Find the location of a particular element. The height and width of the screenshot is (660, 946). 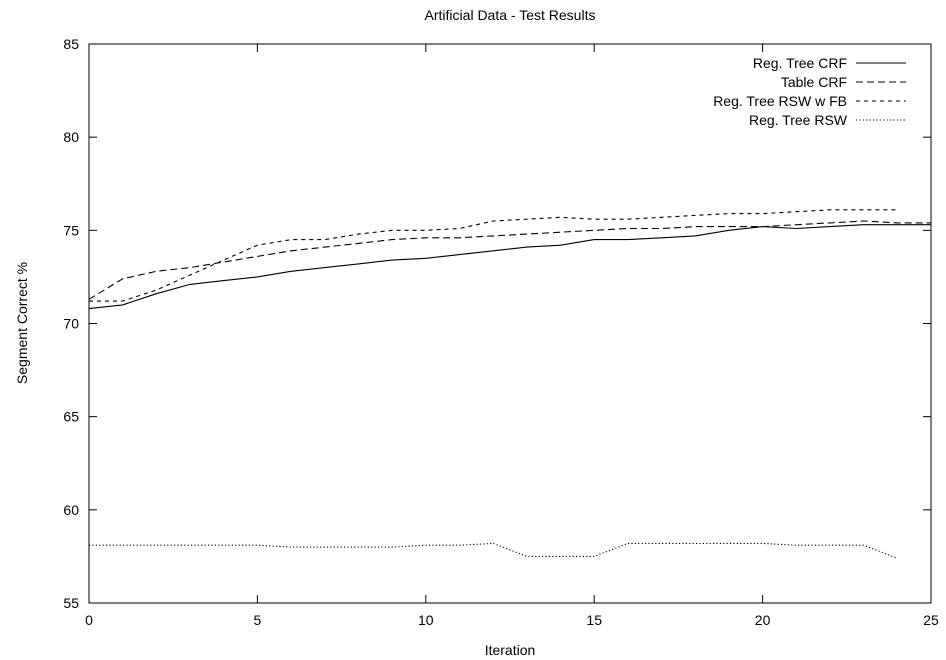

y-tick-label: 75 is located at coordinates (71, 230).